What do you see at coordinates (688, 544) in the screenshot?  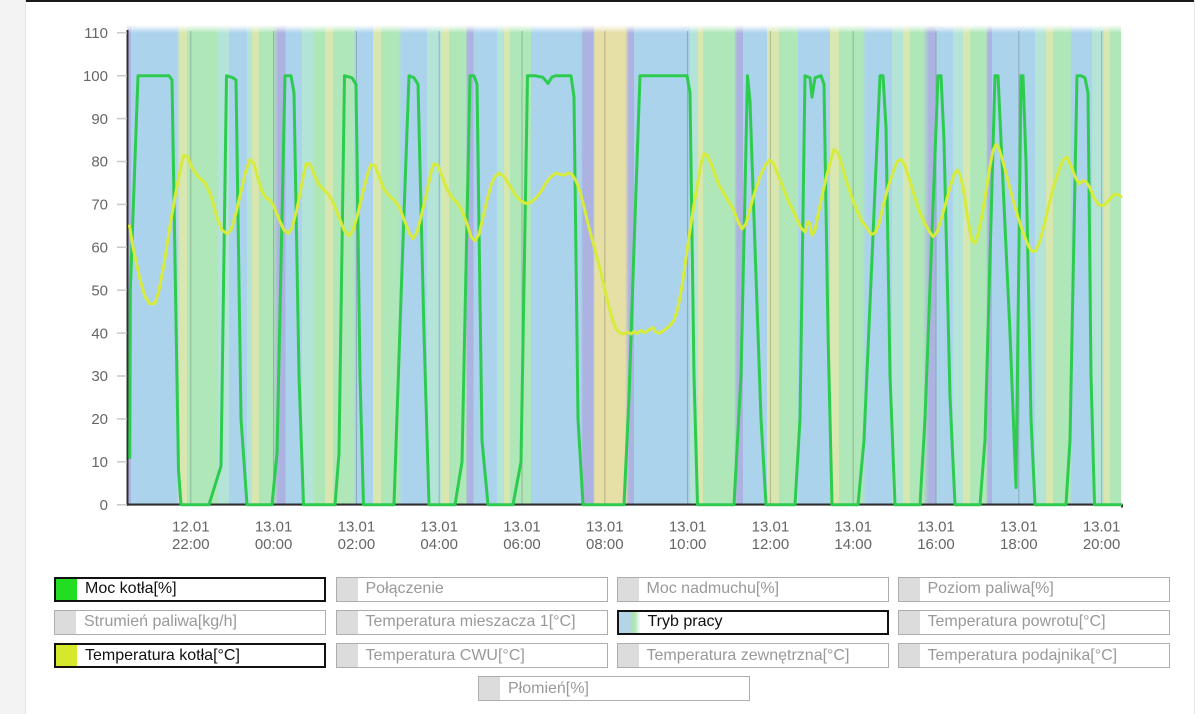 I see `svg-text: 10:00` at bounding box center [688, 544].